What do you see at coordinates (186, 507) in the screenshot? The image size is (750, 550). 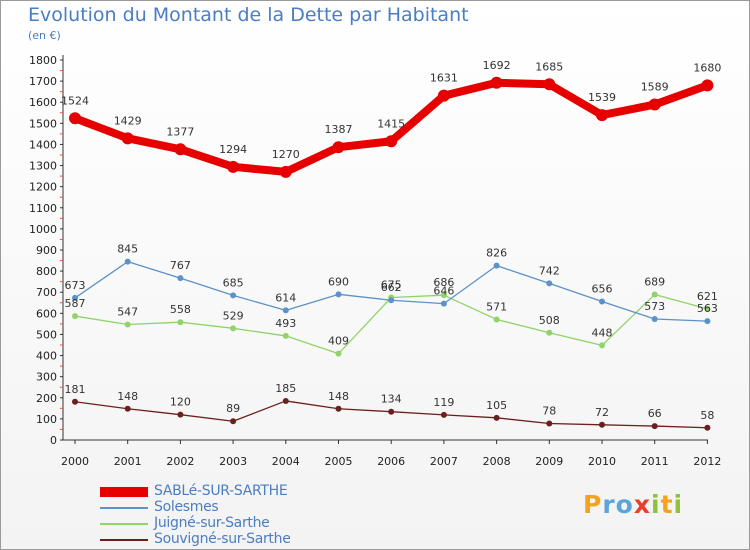 I see `legend-label: Solesmes` at bounding box center [186, 507].